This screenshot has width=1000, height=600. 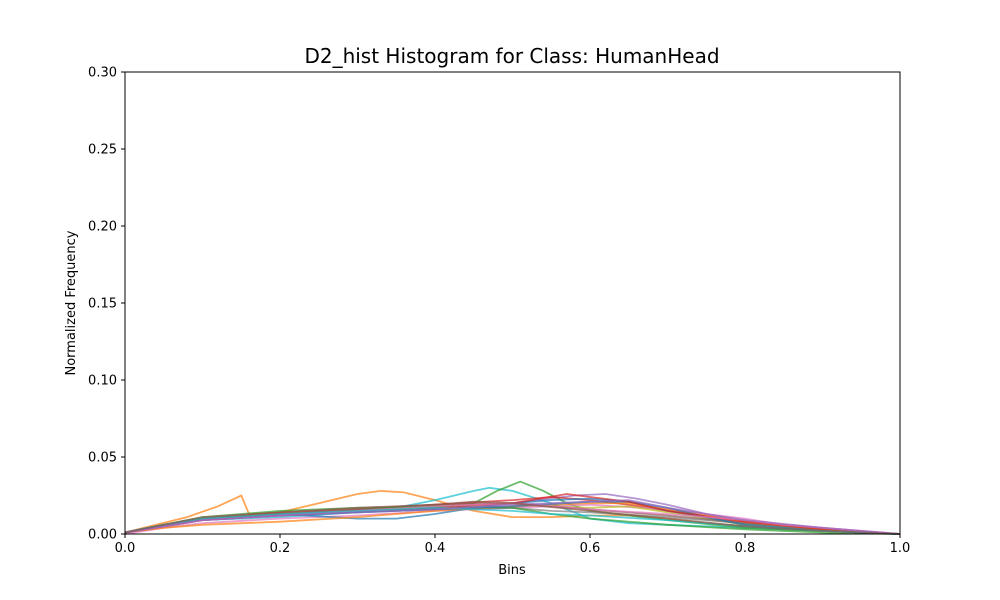 I want to click on plot-series, so click(x=512, y=507).